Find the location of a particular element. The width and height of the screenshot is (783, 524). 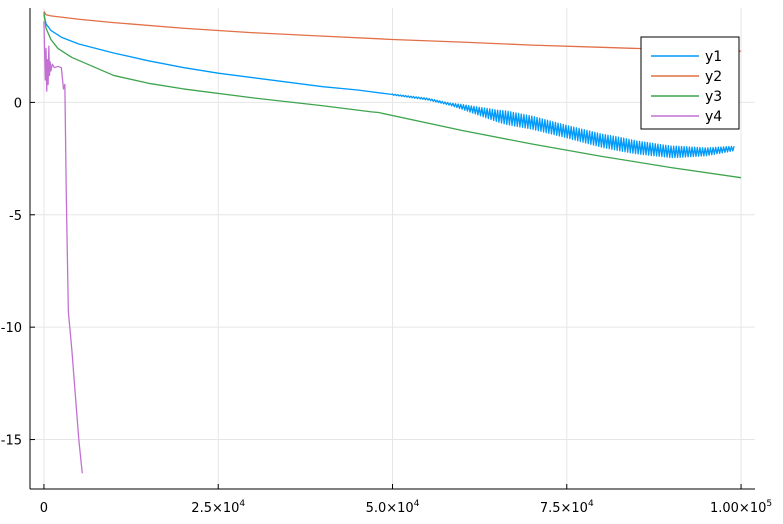

legend: y1 y2 y3 y4 is located at coordinates (690, 83).